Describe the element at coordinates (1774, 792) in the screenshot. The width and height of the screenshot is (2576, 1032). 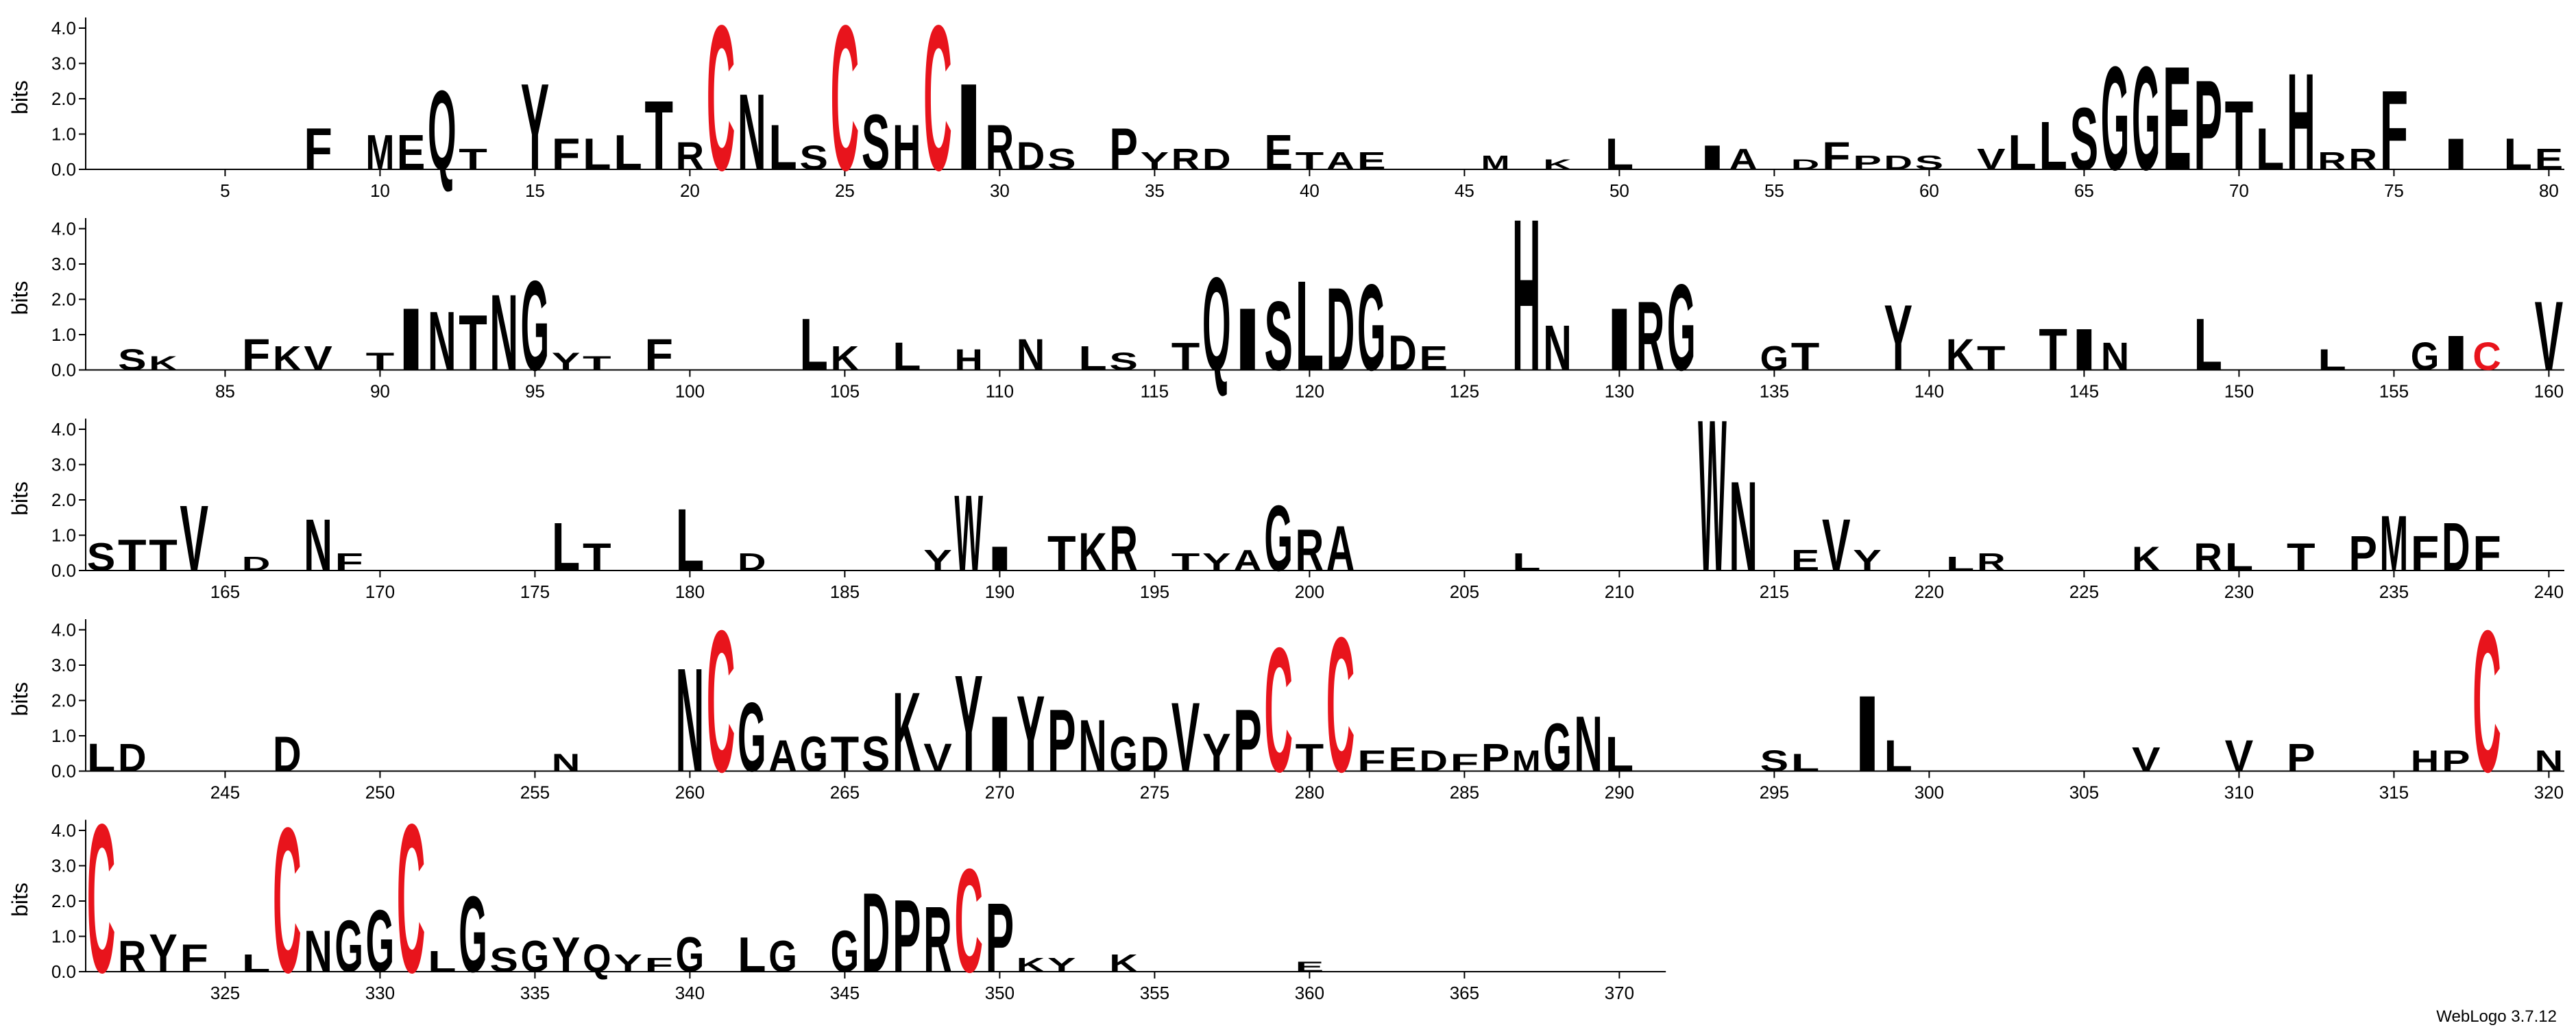
I see `x-tick-label: 295` at that location.